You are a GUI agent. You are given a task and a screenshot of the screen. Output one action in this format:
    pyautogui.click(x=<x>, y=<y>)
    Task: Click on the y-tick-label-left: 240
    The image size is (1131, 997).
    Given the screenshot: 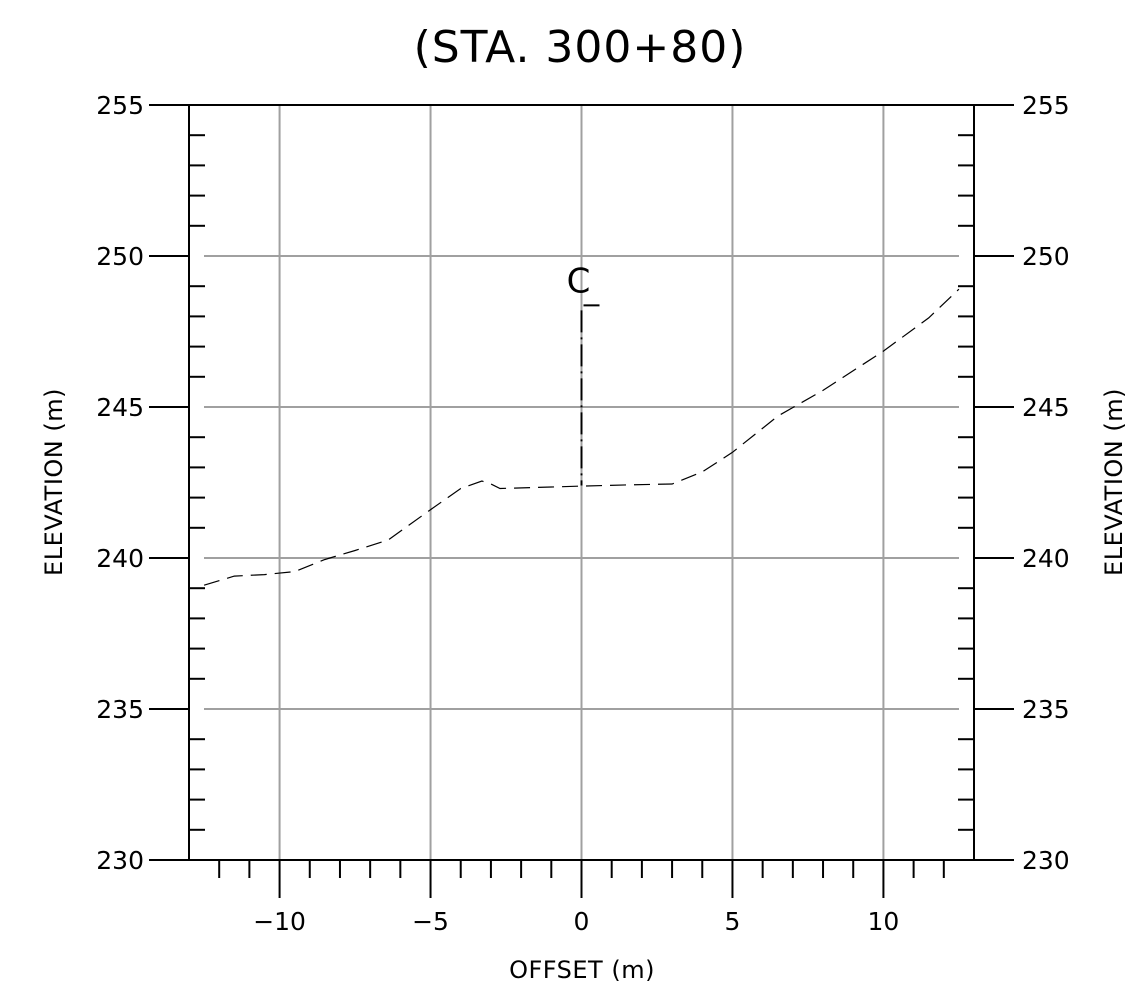 What is the action you would take?
    pyautogui.click(x=120, y=558)
    